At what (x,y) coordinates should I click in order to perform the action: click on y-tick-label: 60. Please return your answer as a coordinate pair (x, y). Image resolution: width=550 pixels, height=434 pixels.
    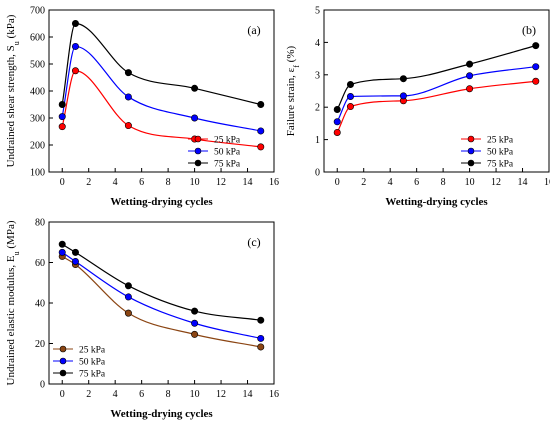
    Looking at the image, I should click on (40, 263).